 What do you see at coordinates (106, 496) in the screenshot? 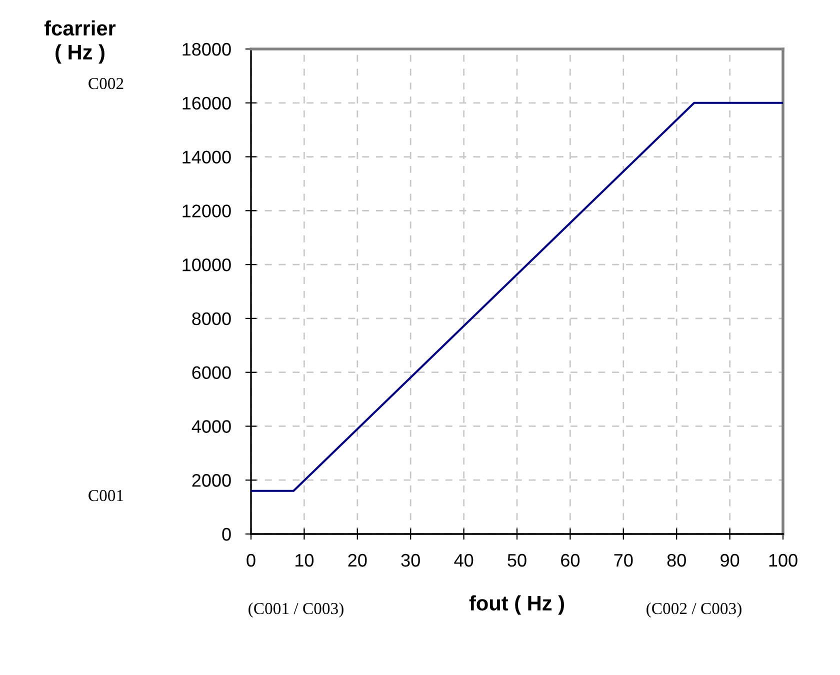
I see `text: C001` at bounding box center [106, 496].